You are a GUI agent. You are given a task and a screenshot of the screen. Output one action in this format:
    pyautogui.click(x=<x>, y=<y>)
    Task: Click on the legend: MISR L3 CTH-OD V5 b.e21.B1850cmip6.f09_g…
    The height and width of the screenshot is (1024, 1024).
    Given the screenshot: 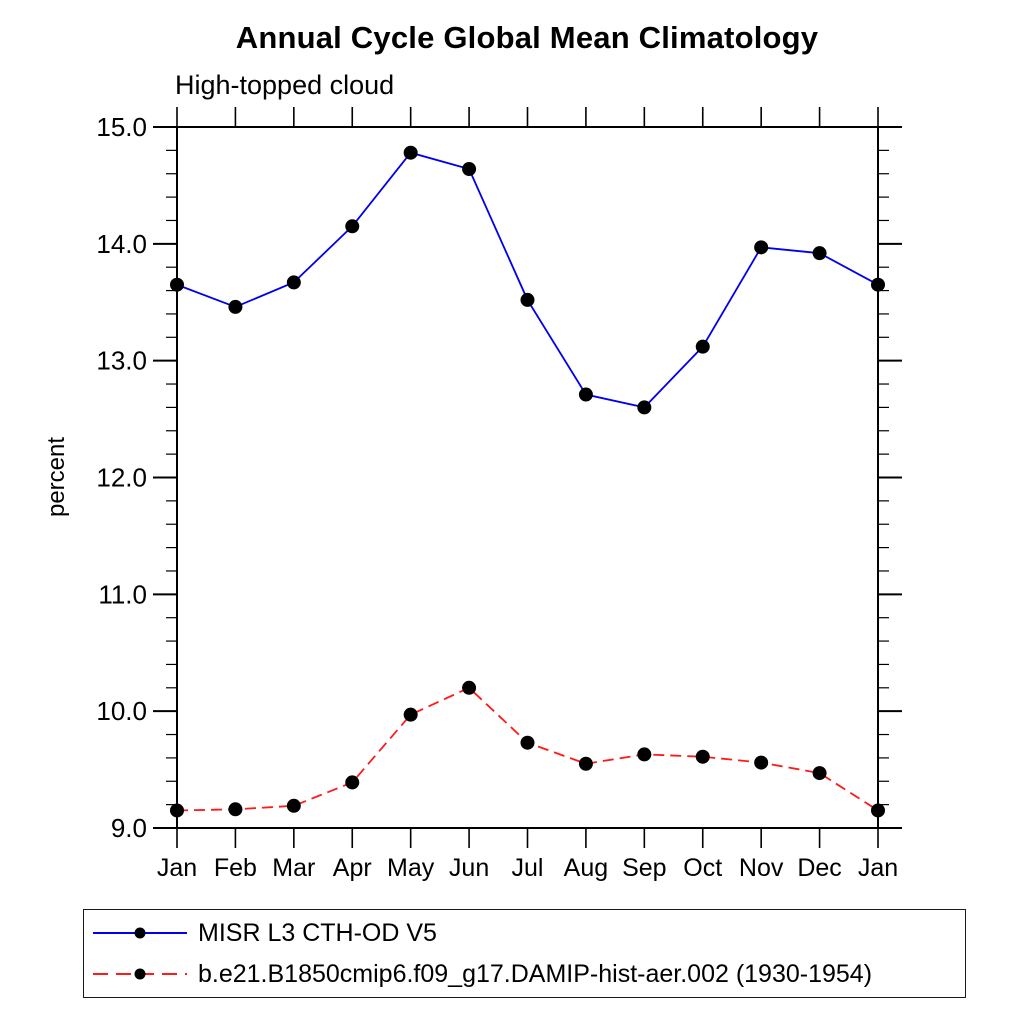 What is the action you would take?
    pyautogui.click(x=524, y=953)
    